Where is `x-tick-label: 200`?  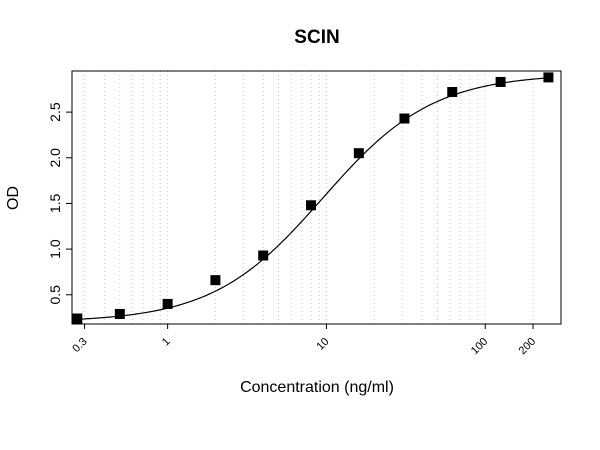 x-tick-label: 200 is located at coordinates (527, 346).